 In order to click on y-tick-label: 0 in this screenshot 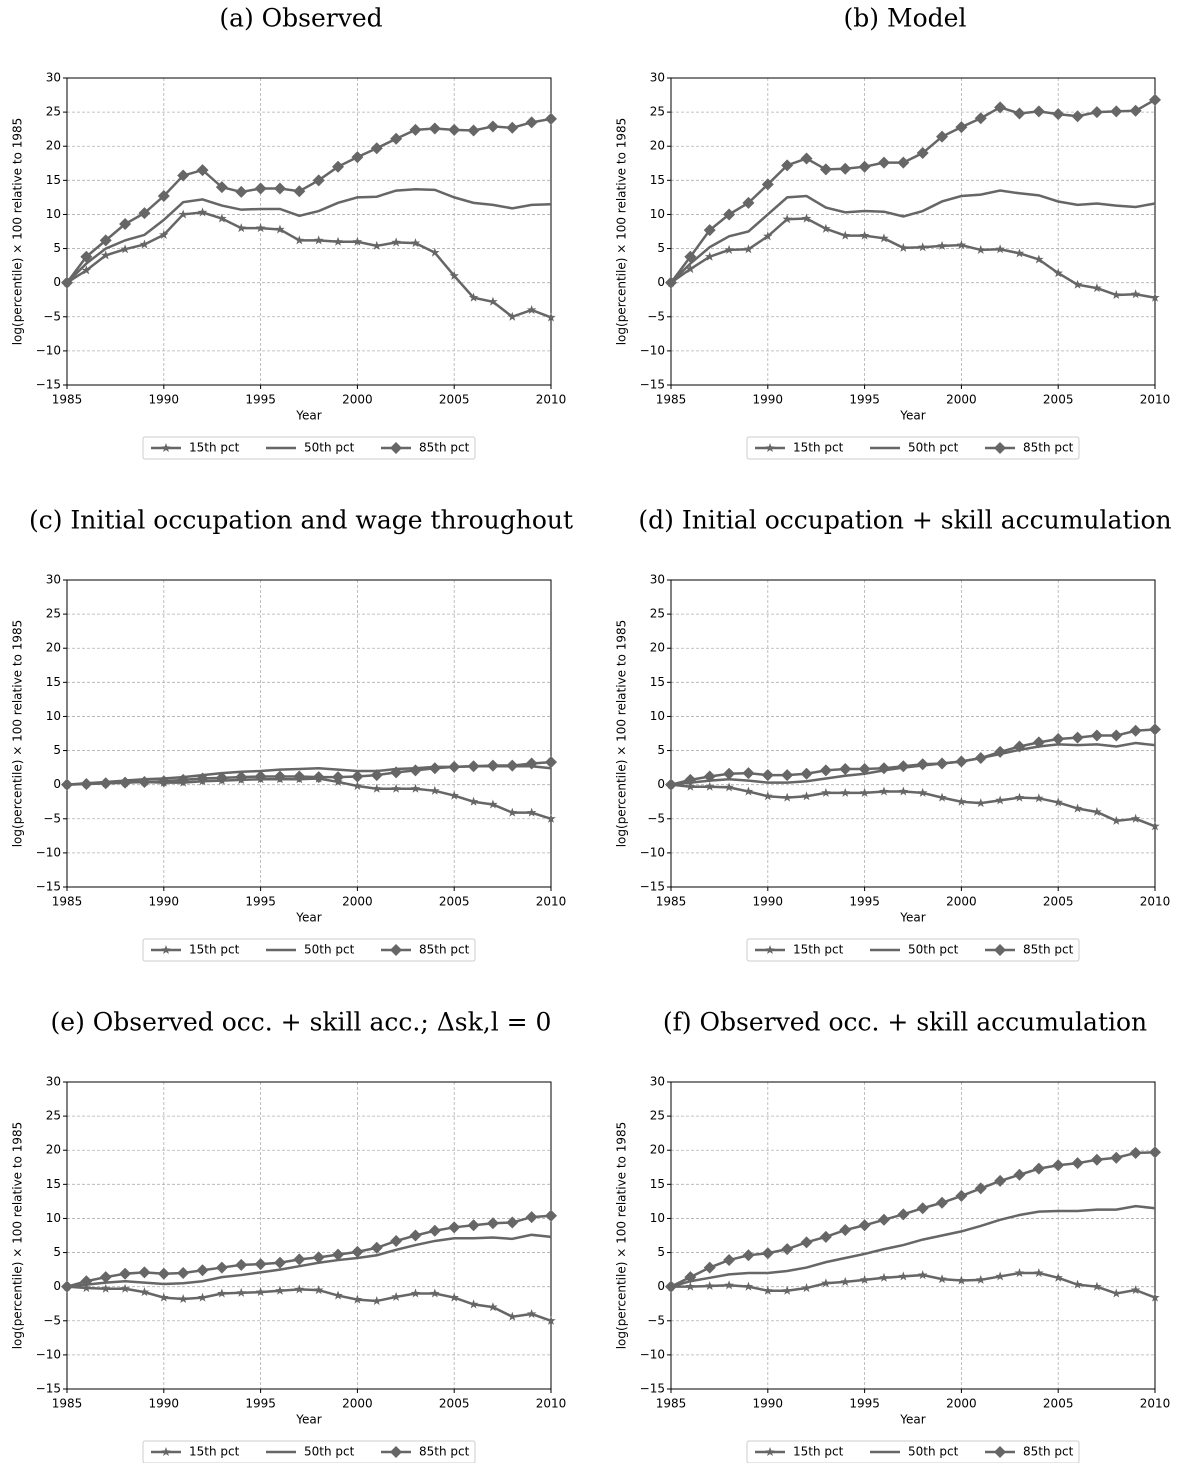, I will do `click(661, 784)`.